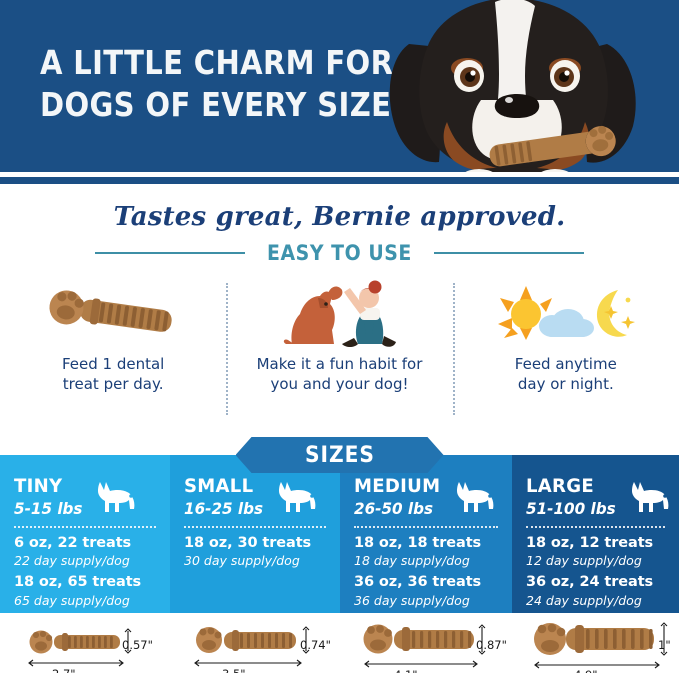 The height and width of the screenshot is (673, 679). I want to click on treat-height-label: 1", so click(664, 645).